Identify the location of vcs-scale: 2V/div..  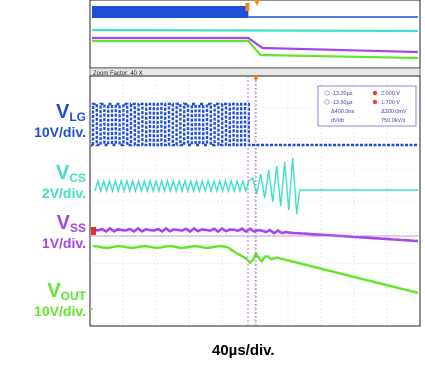
(63, 193).